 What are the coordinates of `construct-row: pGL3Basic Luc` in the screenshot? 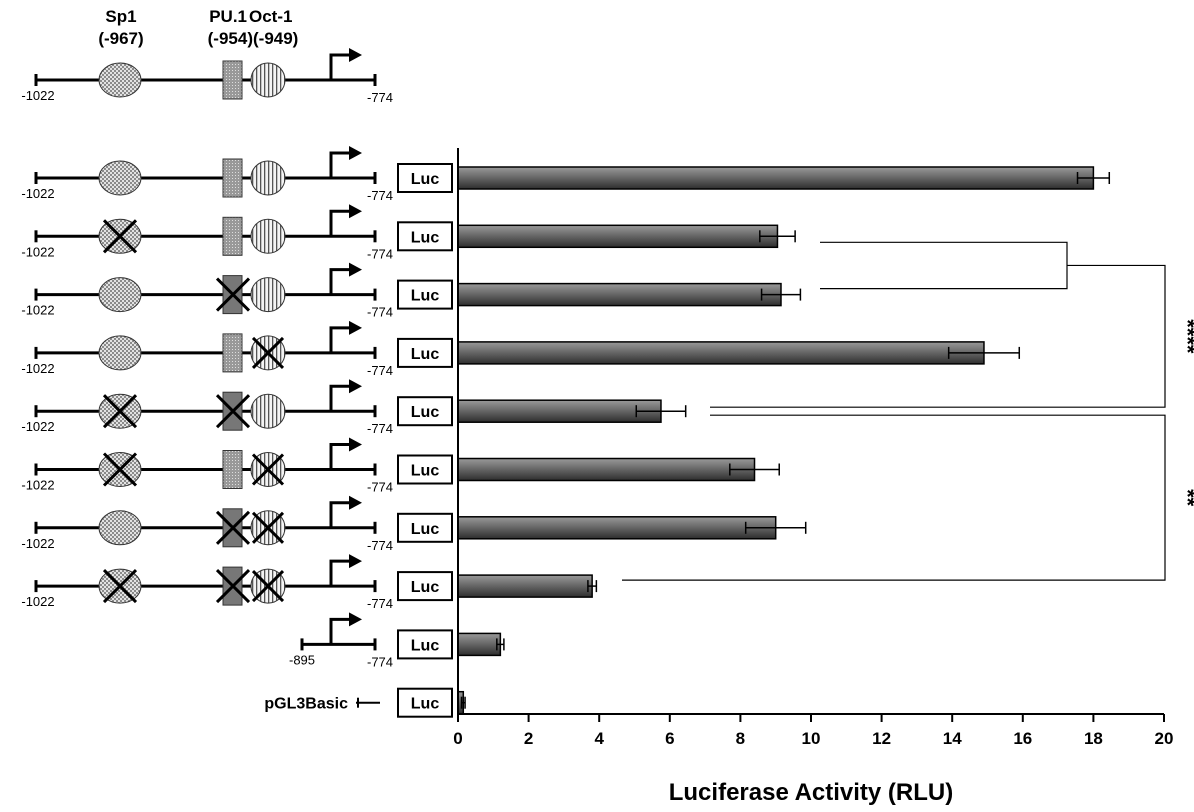 It's located at (358, 702).